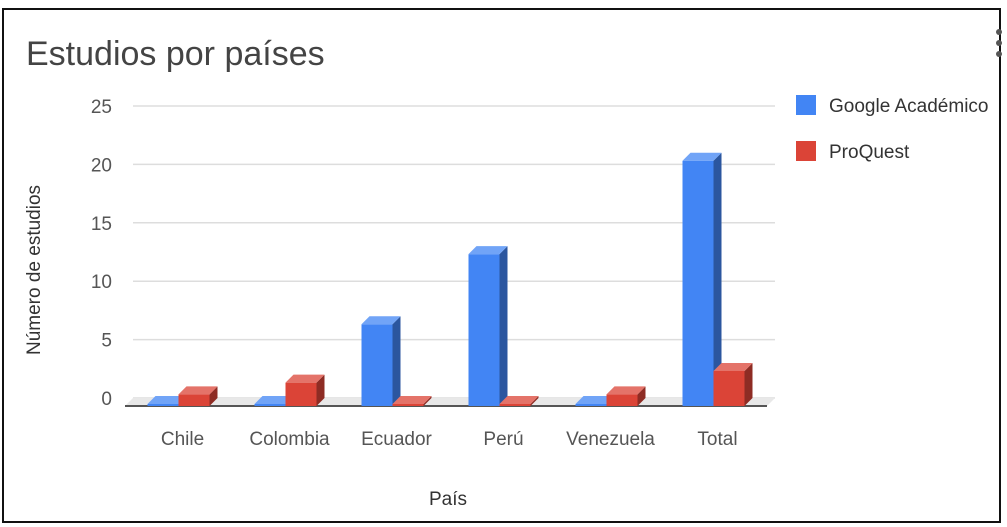 This screenshot has height=527, width=1007. What do you see at coordinates (448, 499) in the screenshot?
I see `x-axis-label: País` at bounding box center [448, 499].